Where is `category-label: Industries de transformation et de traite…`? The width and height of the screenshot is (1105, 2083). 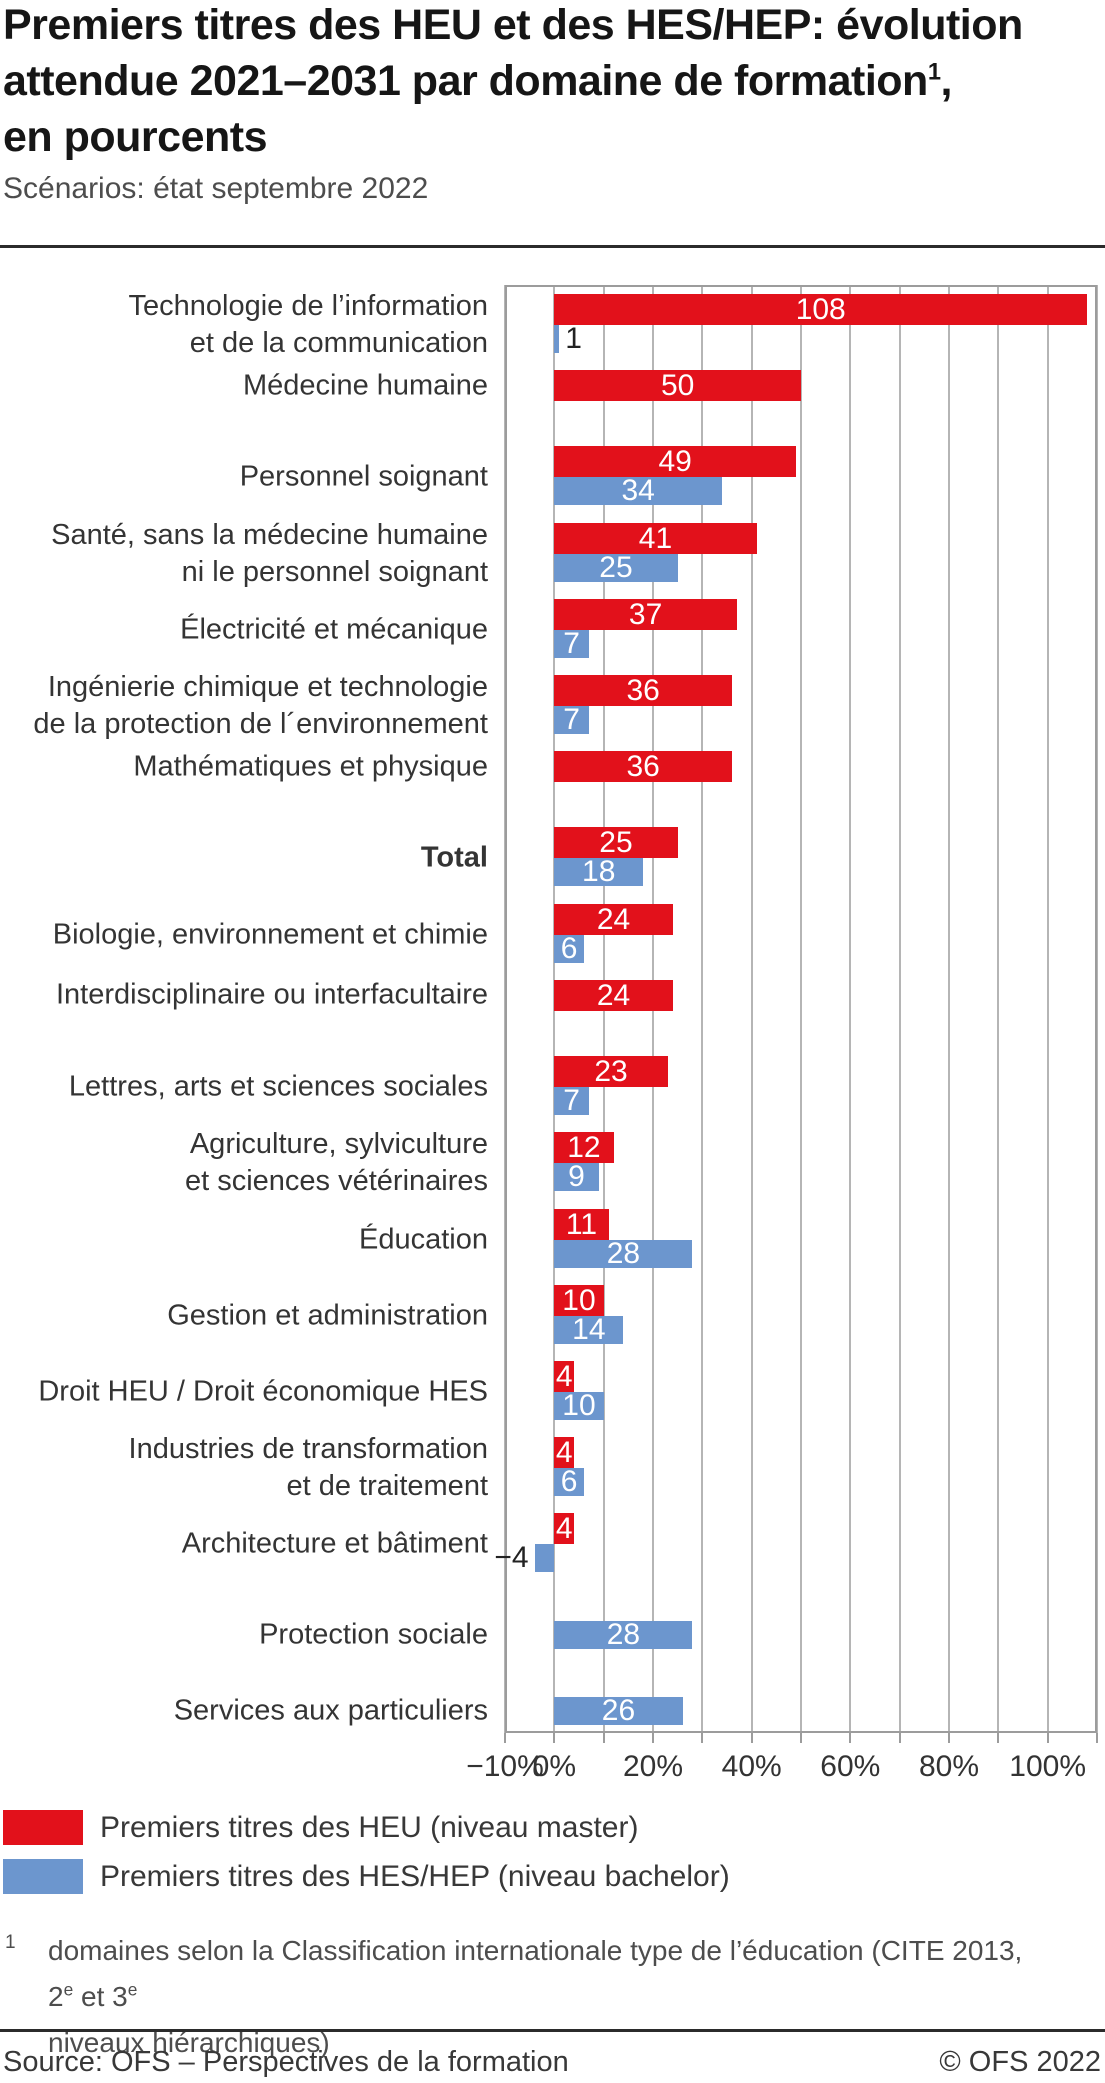
category-label: Industries de transformation et de traite… is located at coordinates (308, 1468).